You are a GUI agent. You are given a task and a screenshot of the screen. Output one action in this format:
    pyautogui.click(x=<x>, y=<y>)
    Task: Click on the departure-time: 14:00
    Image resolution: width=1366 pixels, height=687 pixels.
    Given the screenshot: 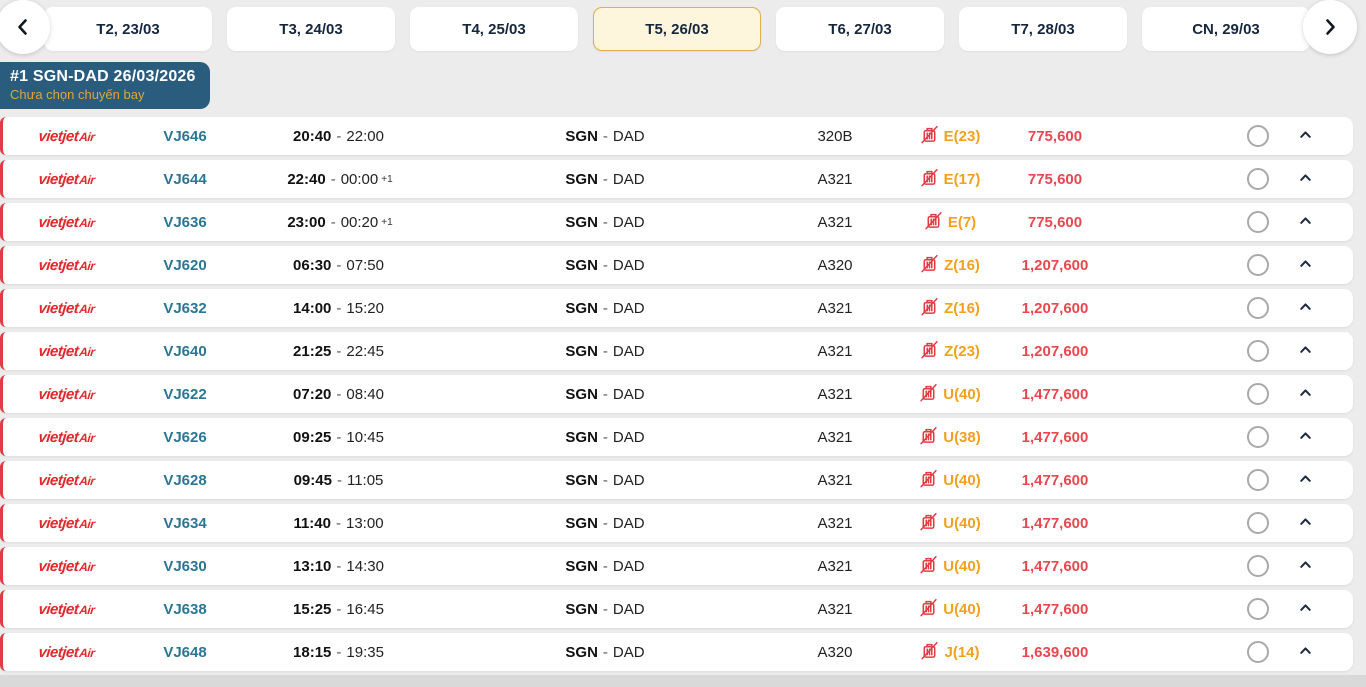 What is the action you would take?
    pyautogui.click(x=312, y=308)
    